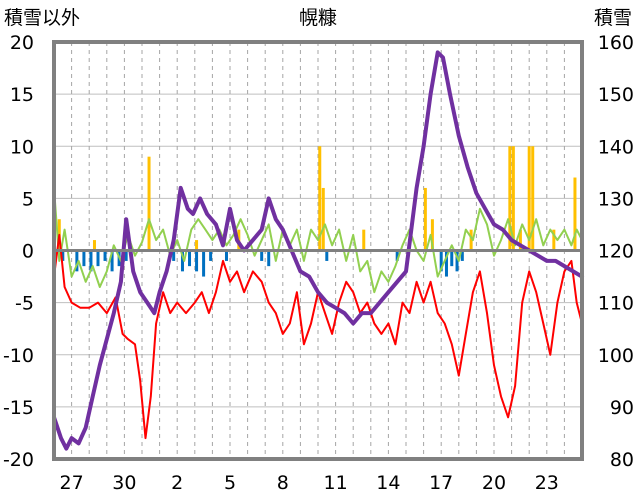  I want to click on x-tick-label: 27, so click(72, 483).